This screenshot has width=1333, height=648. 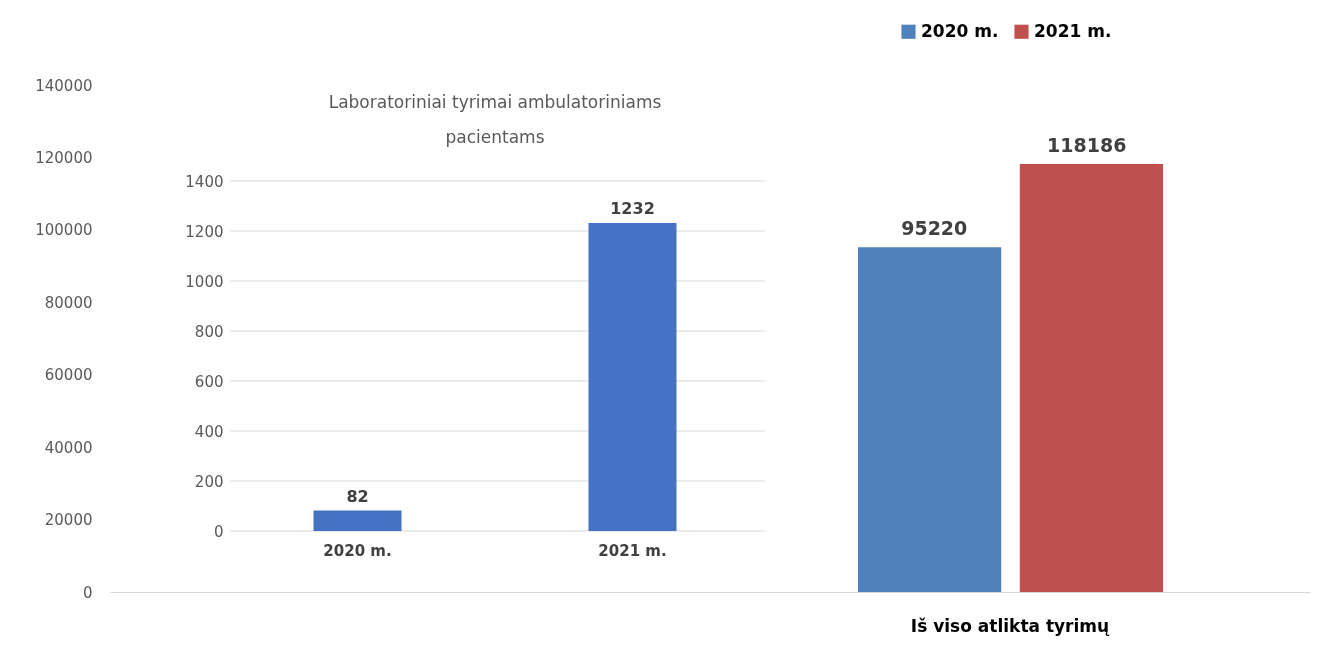 What do you see at coordinates (204, 281) in the screenshot?
I see `y-tick-label: 1000` at bounding box center [204, 281].